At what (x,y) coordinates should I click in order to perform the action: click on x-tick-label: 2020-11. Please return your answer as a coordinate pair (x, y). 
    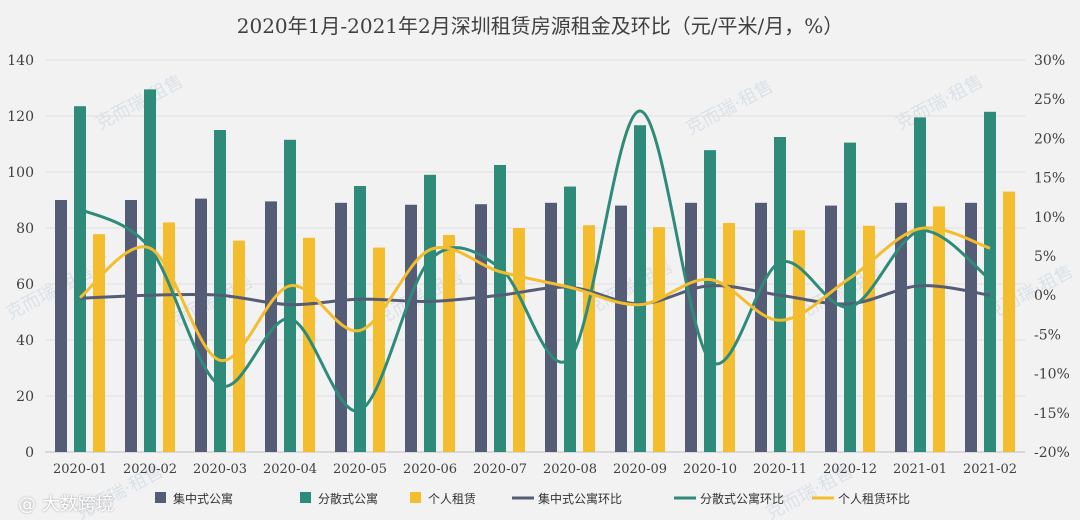
    Looking at the image, I should click on (780, 469).